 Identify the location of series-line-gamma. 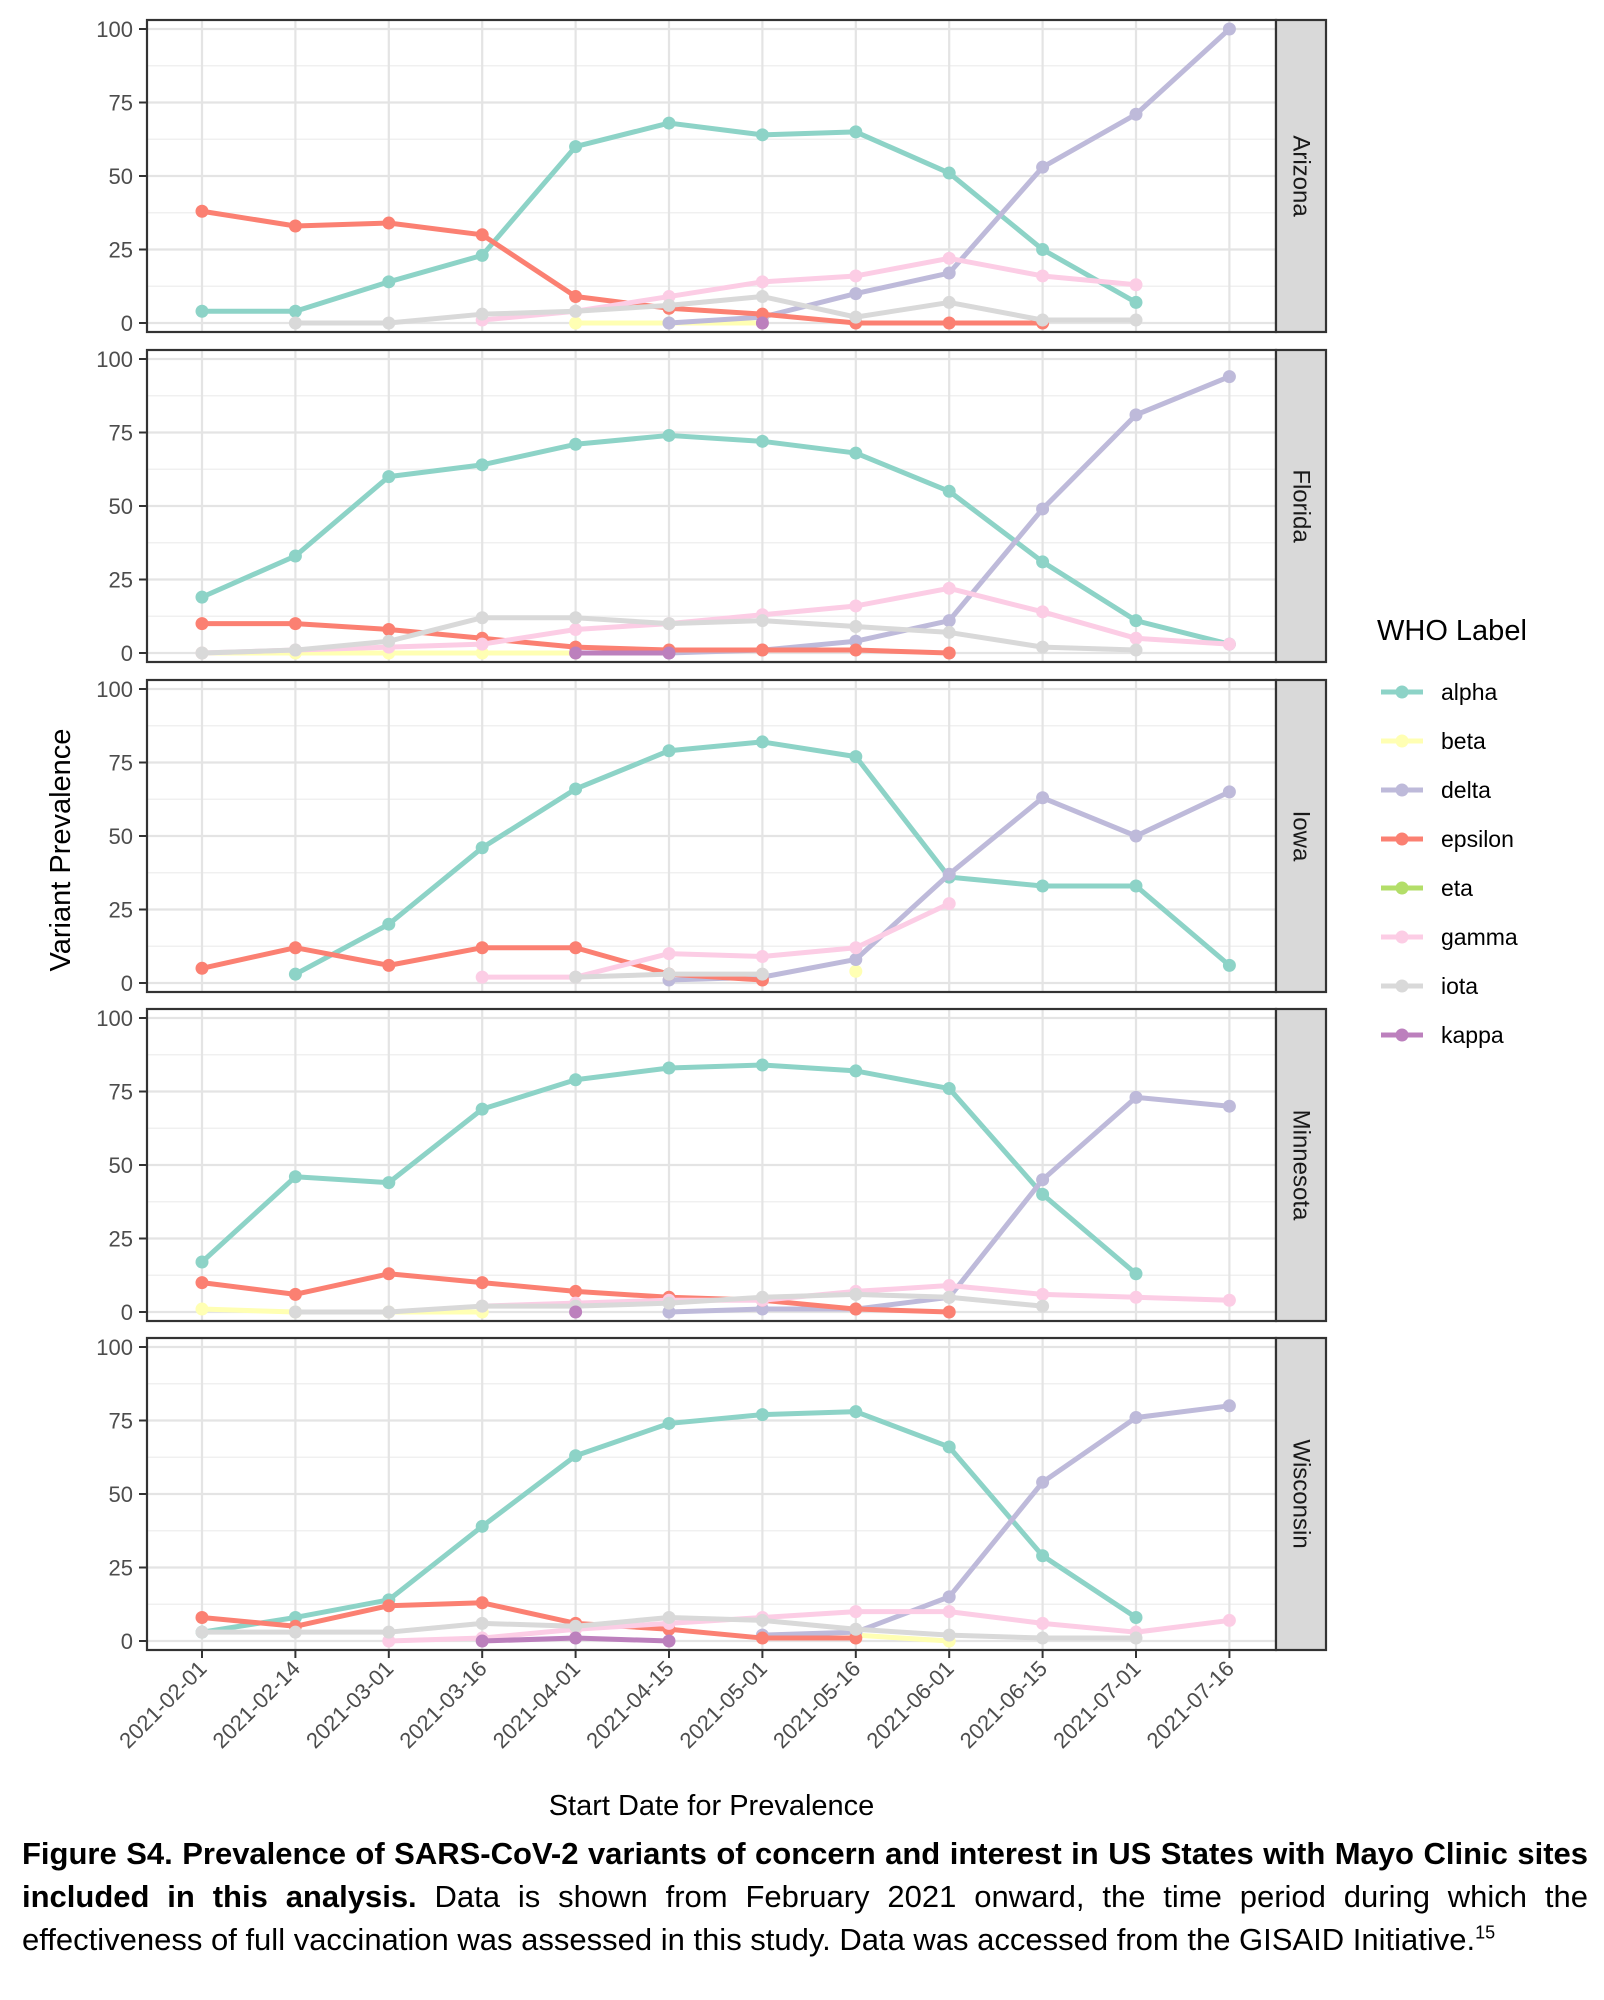
(809, 1626).